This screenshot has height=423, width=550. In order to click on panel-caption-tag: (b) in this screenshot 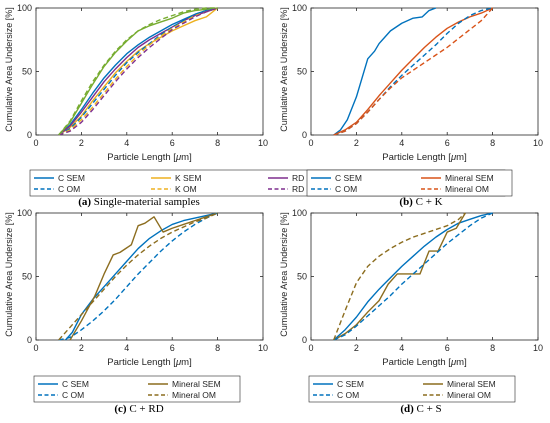, I will do `click(406, 202)`.